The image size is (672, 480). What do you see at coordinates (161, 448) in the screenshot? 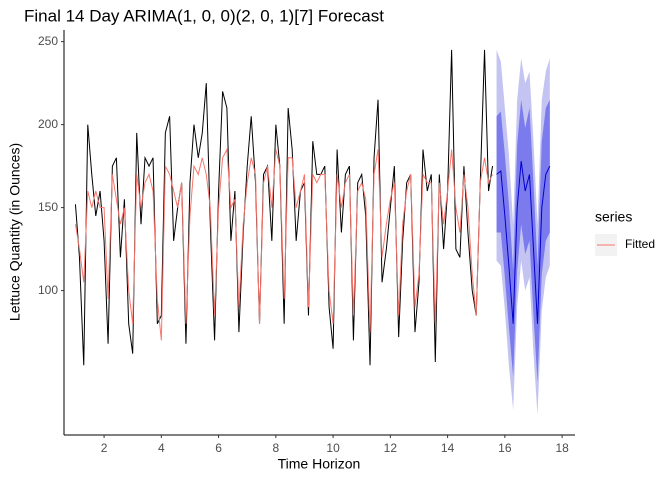
I see `x-tick-label: 4` at bounding box center [161, 448].